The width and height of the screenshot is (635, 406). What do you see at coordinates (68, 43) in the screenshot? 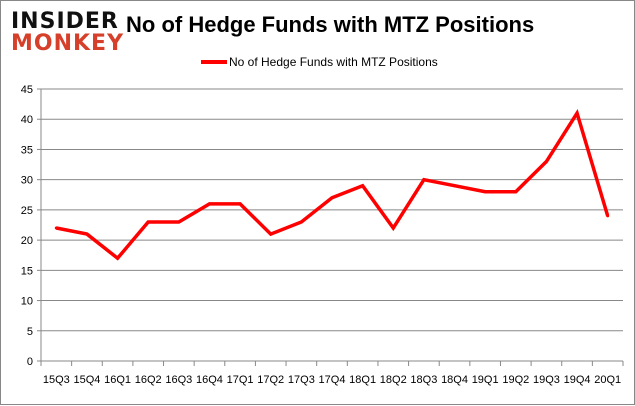
I see `logo-line2: MONKEY` at bounding box center [68, 43].